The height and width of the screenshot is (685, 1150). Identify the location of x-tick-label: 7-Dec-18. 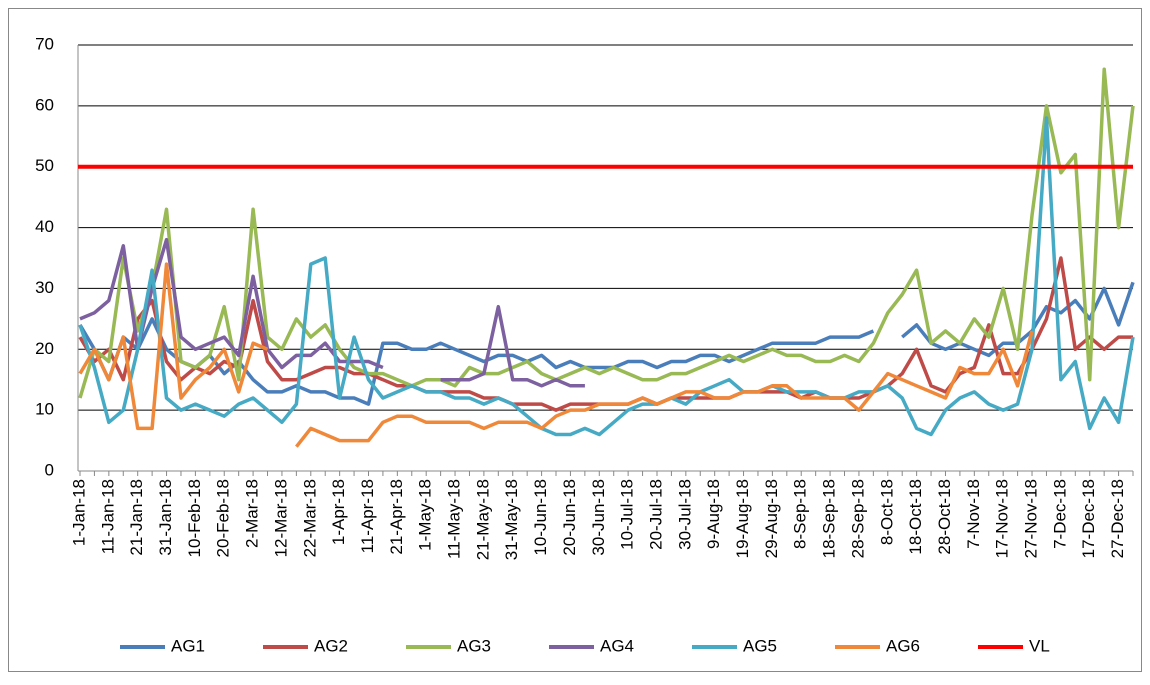
(1059, 514).